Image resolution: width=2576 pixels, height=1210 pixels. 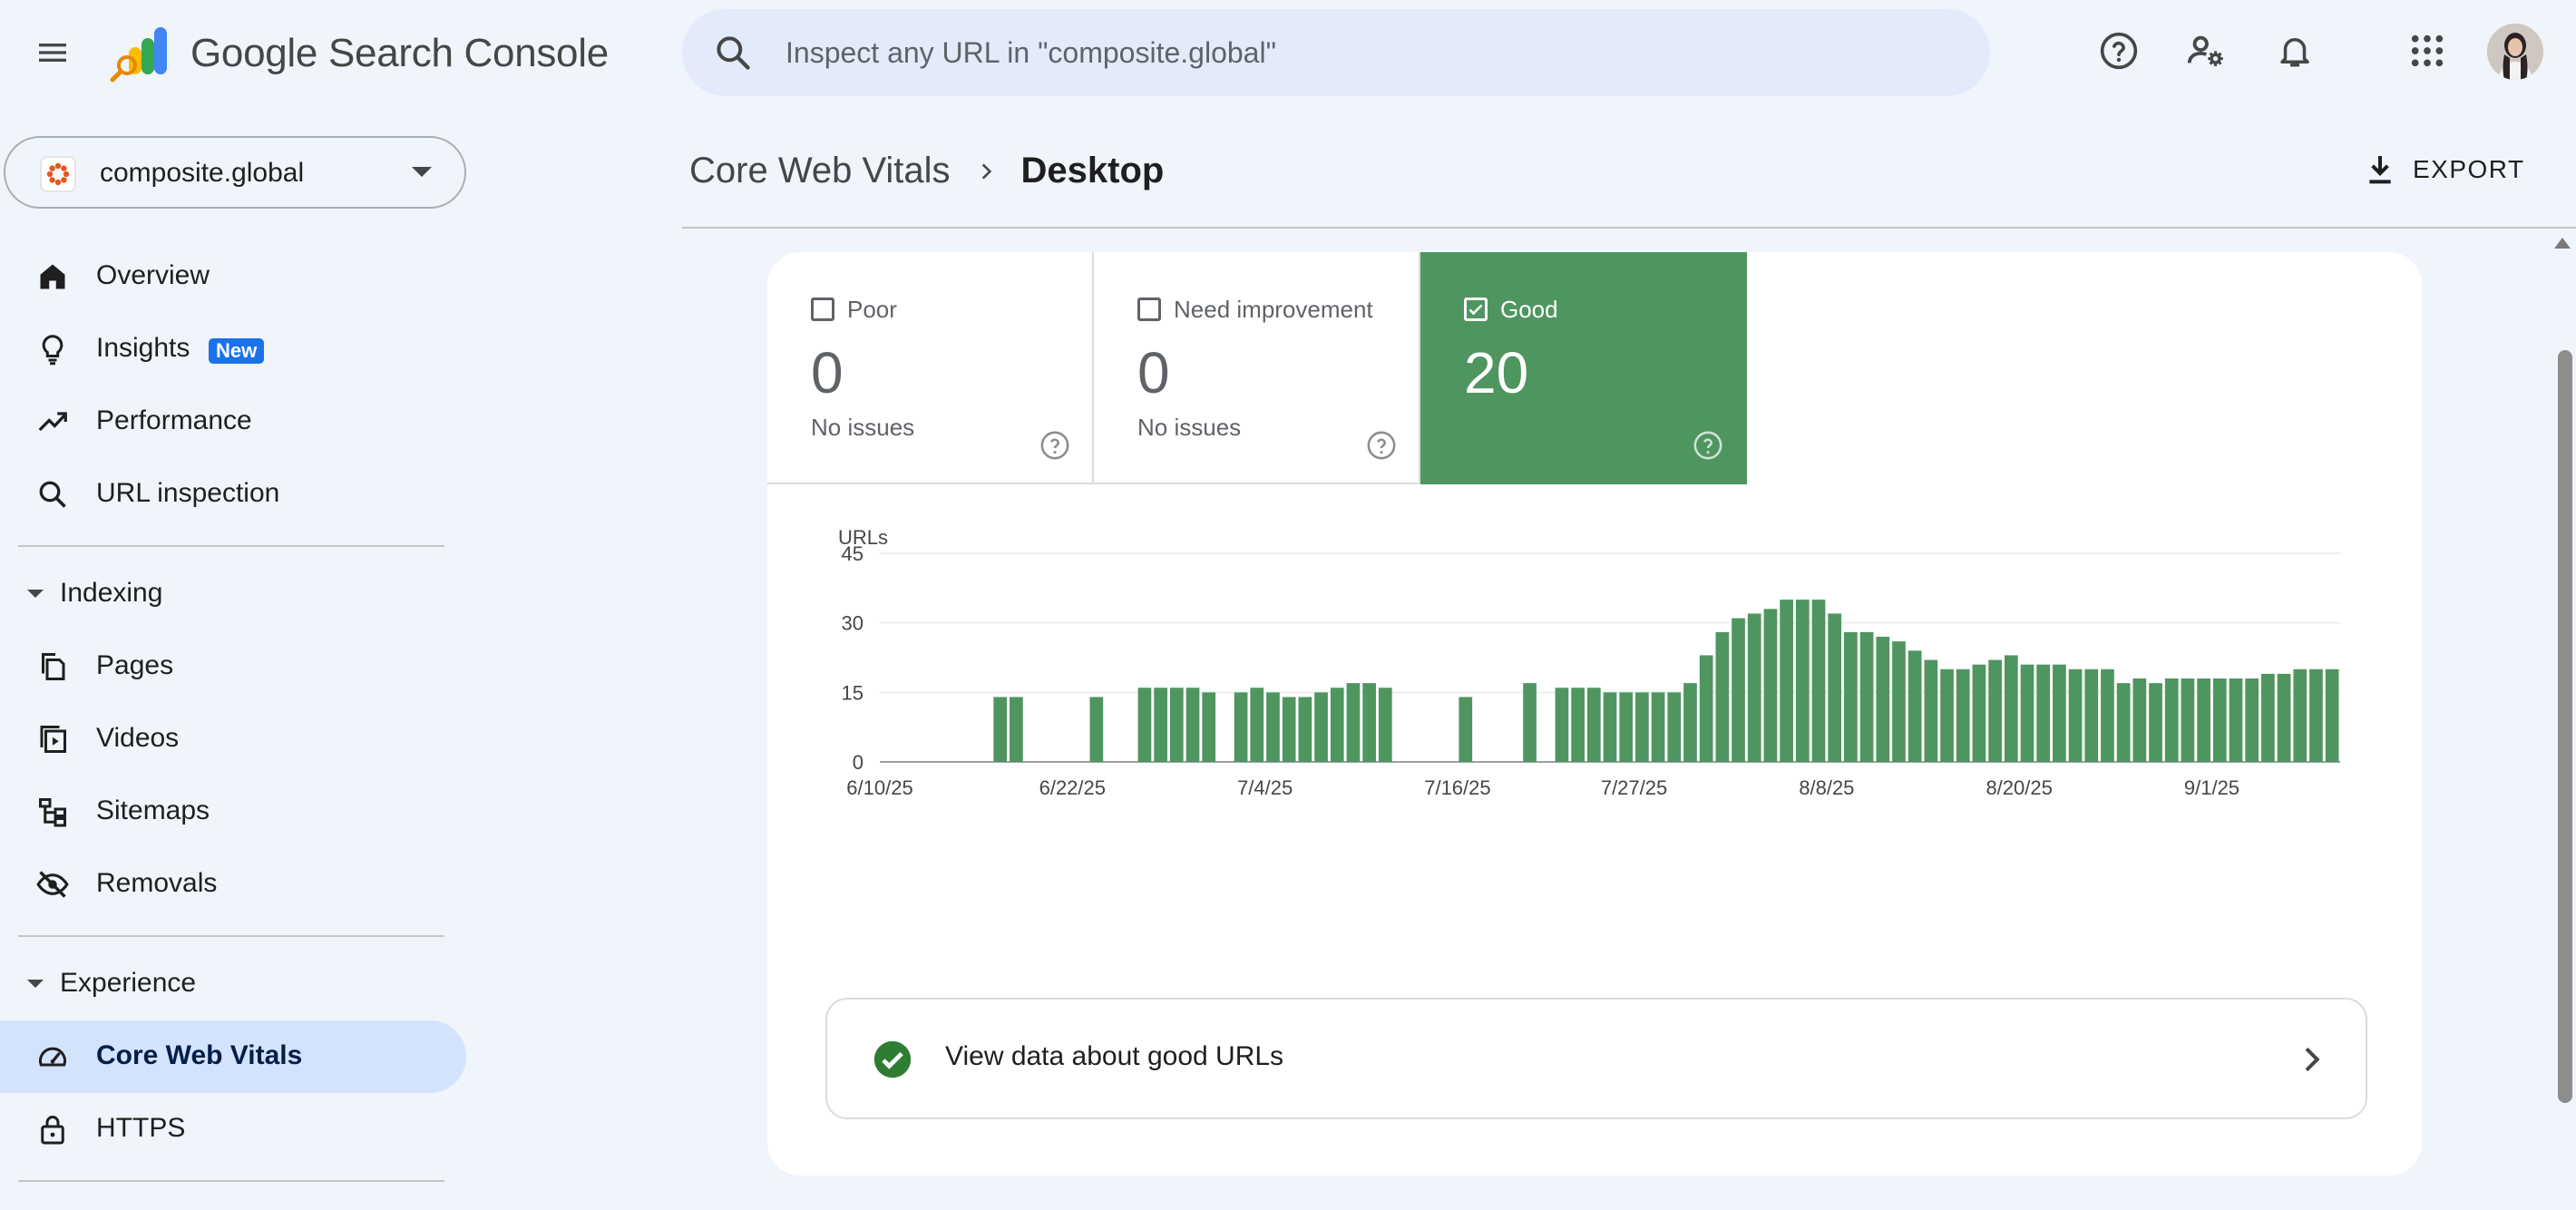 I want to click on url-inspect-search, so click(x=1336, y=52).